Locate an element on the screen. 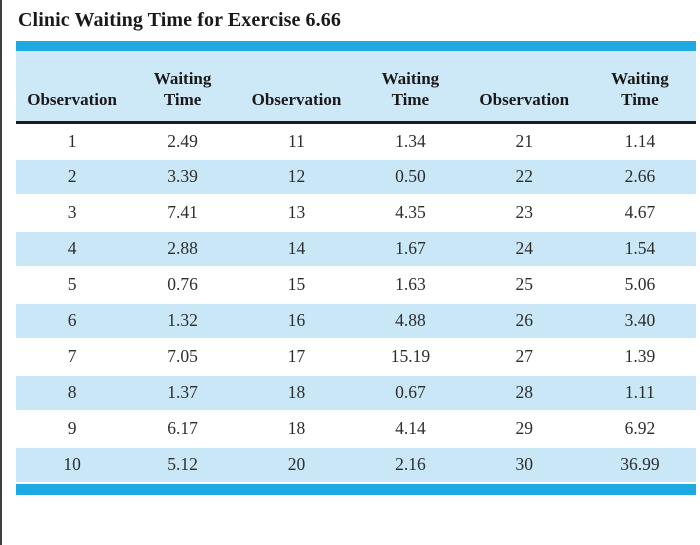 Image resolution: width=700 pixels, height=545 pixels. table-cell: 5.12 is located at coordinates (182, 464).